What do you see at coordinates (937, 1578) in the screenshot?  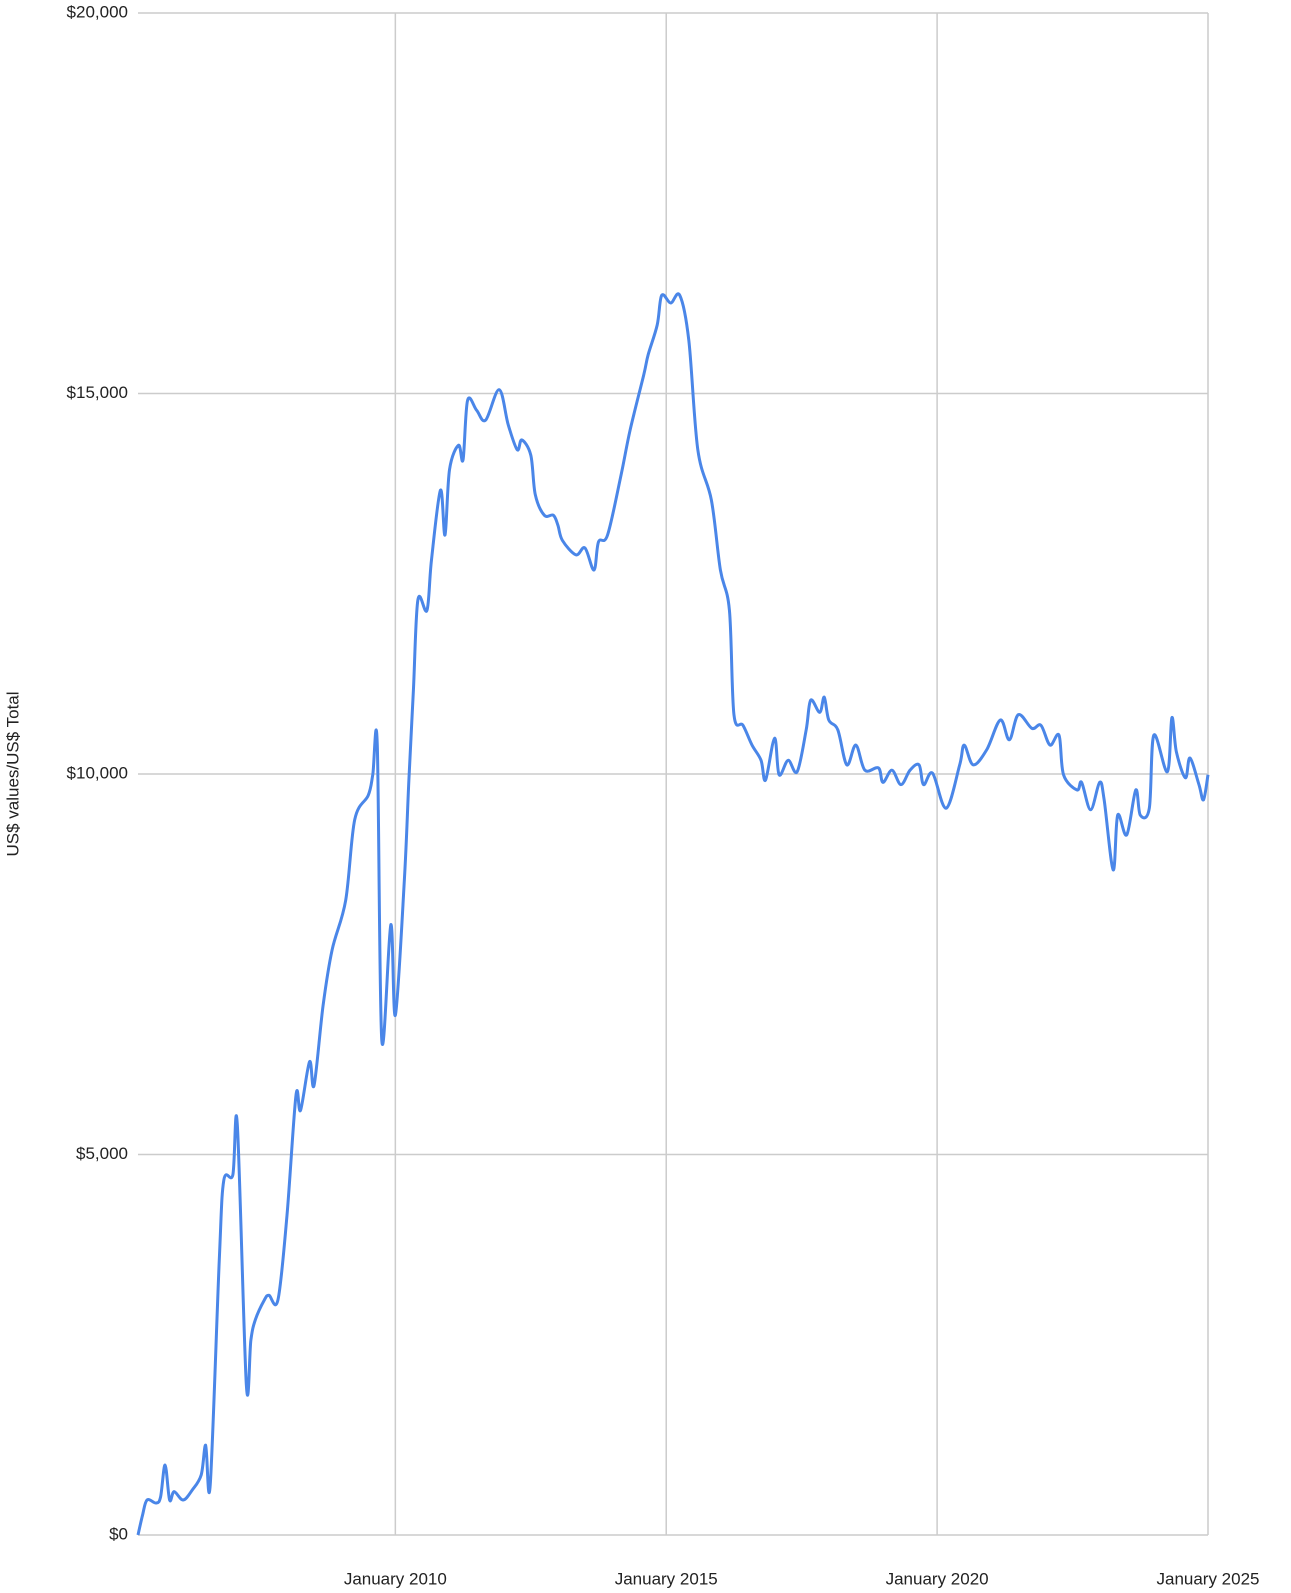 I see `x-tick-label: January 2020` at bounding box center [937, 1578].